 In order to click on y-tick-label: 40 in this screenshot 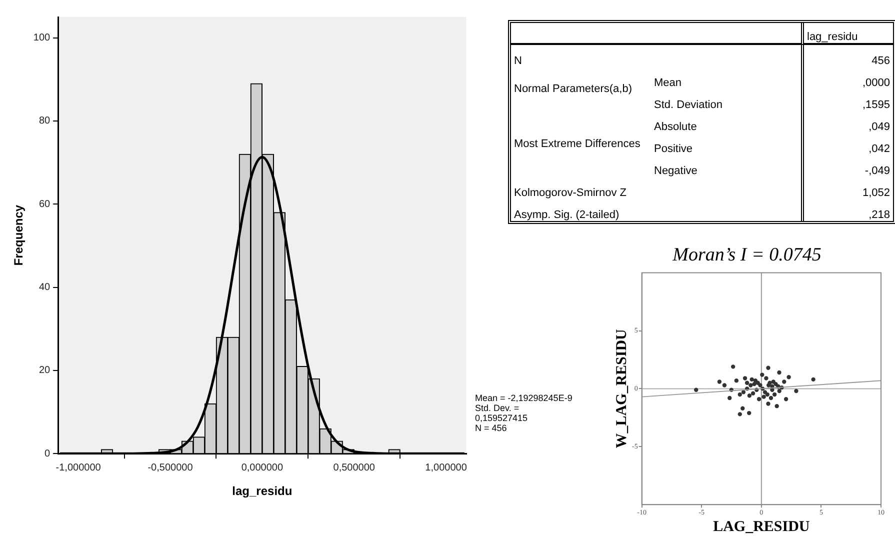, I will do `click(44, 288)`.